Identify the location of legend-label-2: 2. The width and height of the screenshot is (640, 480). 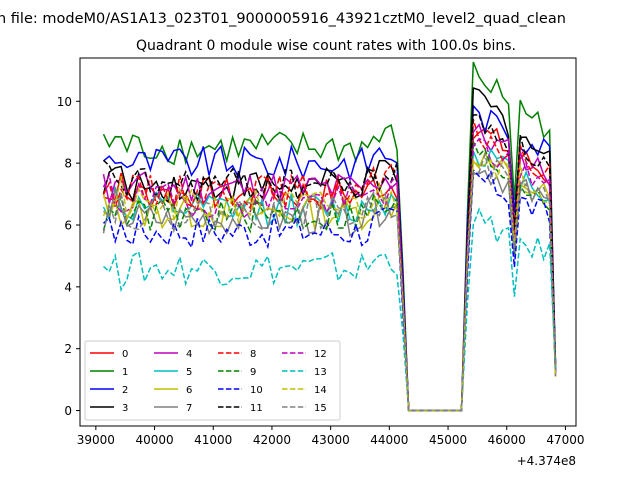
(125, 390).